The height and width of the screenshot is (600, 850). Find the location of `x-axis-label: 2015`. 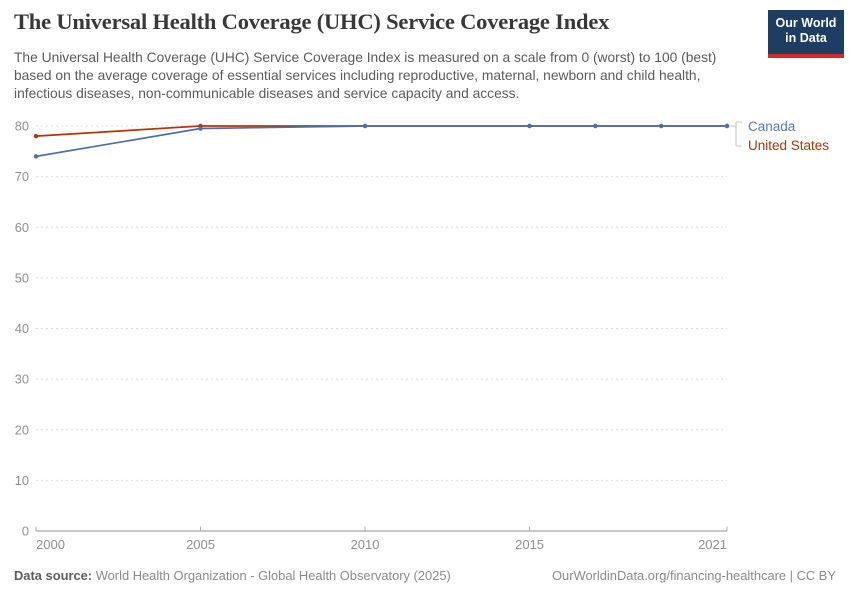

x-axis-label: 2015 is located at coordinates (529, 544).